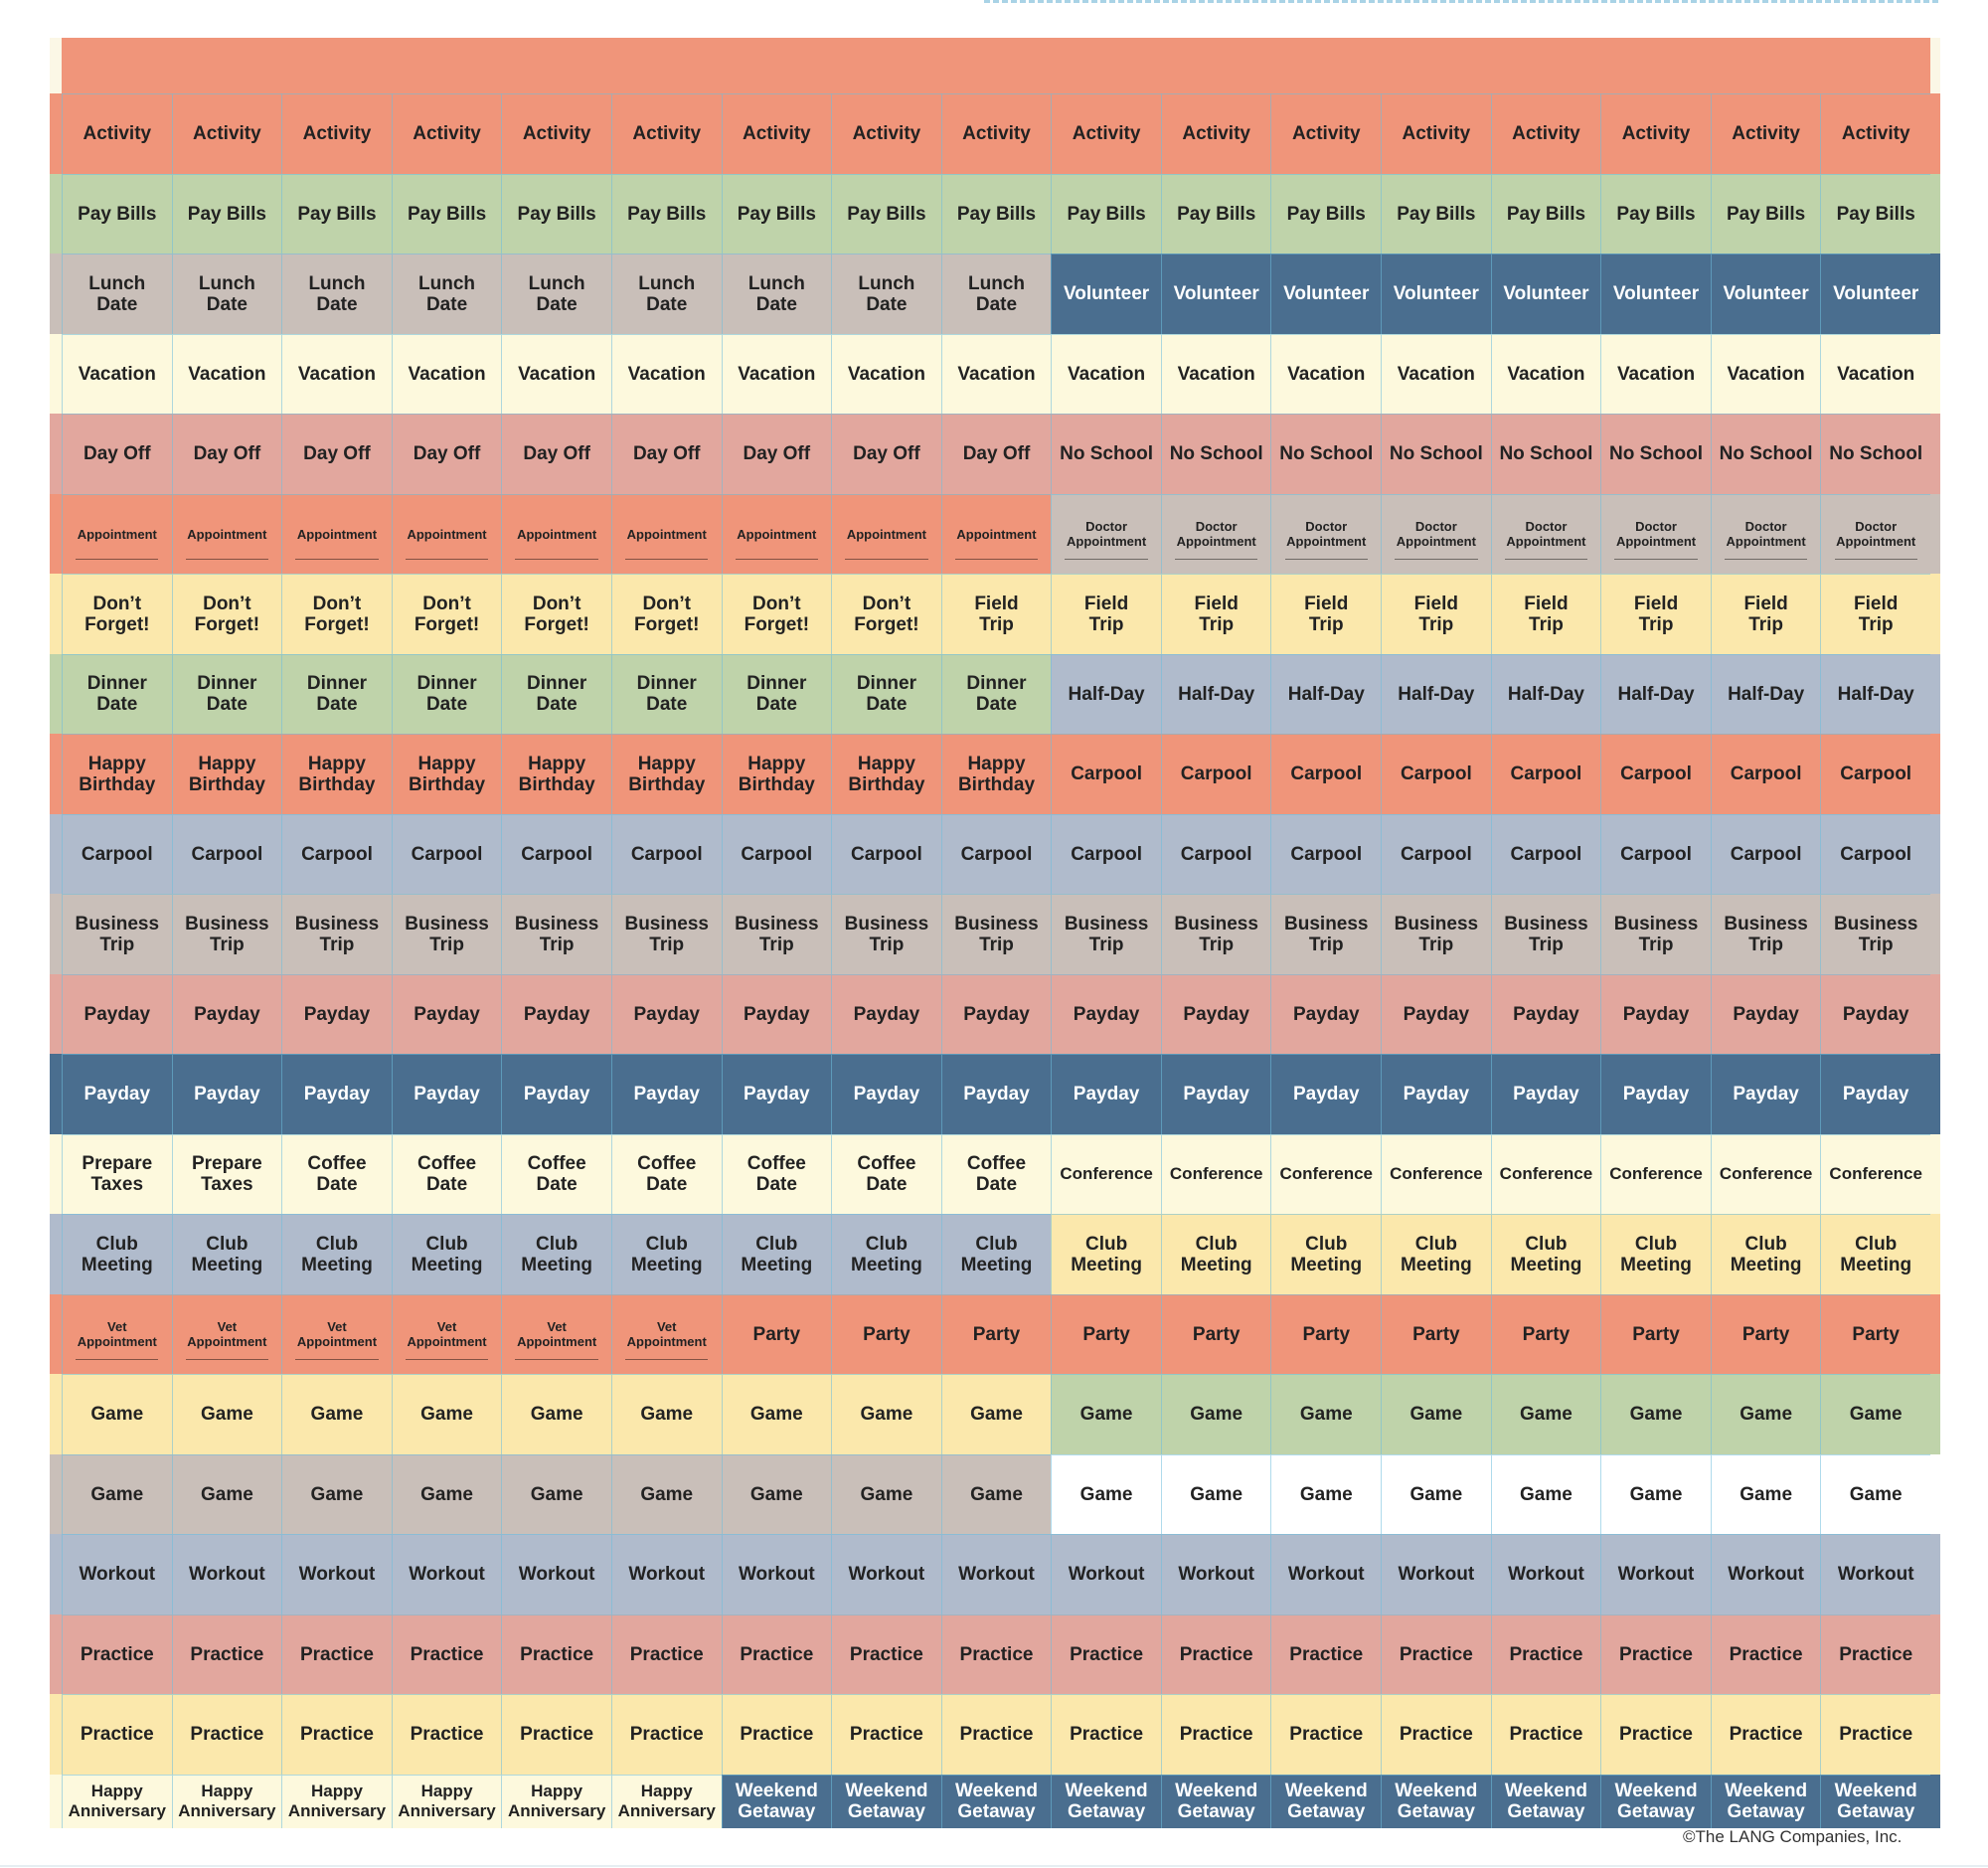  What do you see at coordinates (557, 1801) in the screenshot?
I see `sticker-label: Happy Anniversary` at bounding box center [557, 1801].